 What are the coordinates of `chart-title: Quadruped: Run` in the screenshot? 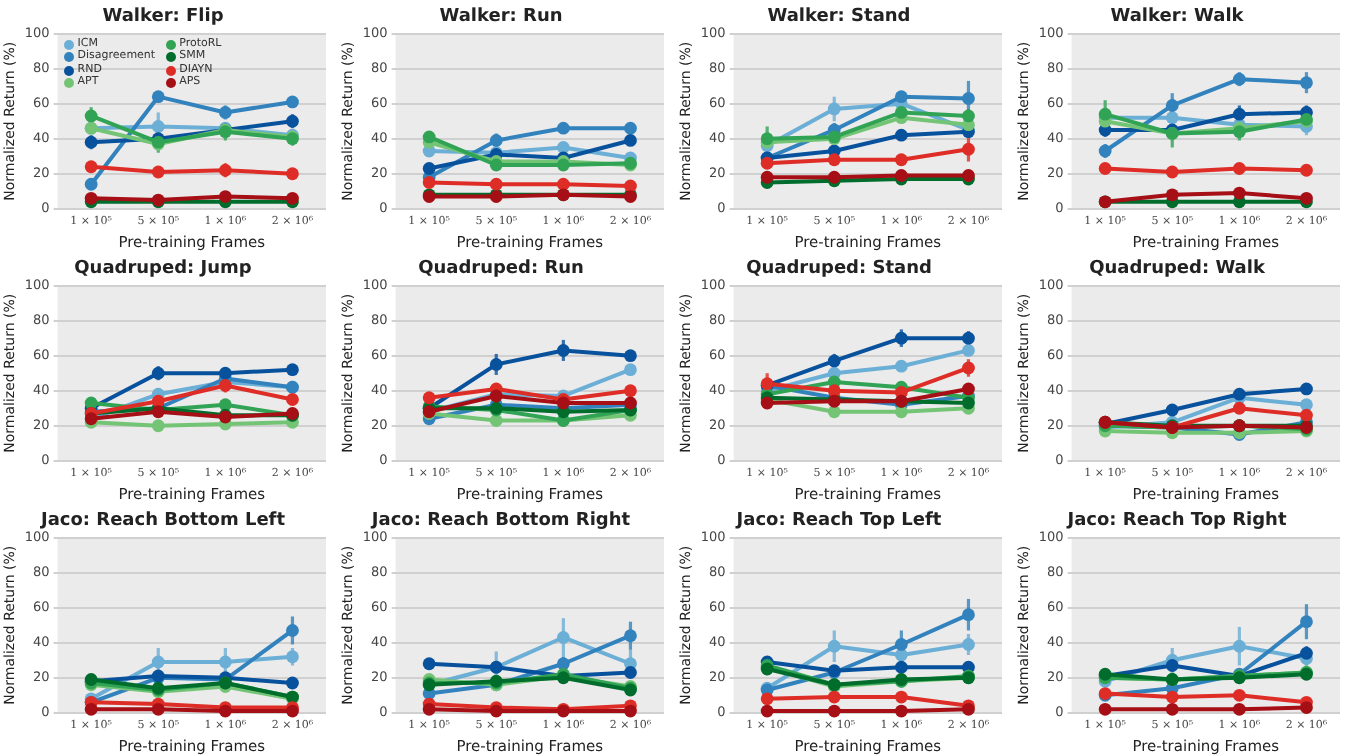 It's located at (501, 269).